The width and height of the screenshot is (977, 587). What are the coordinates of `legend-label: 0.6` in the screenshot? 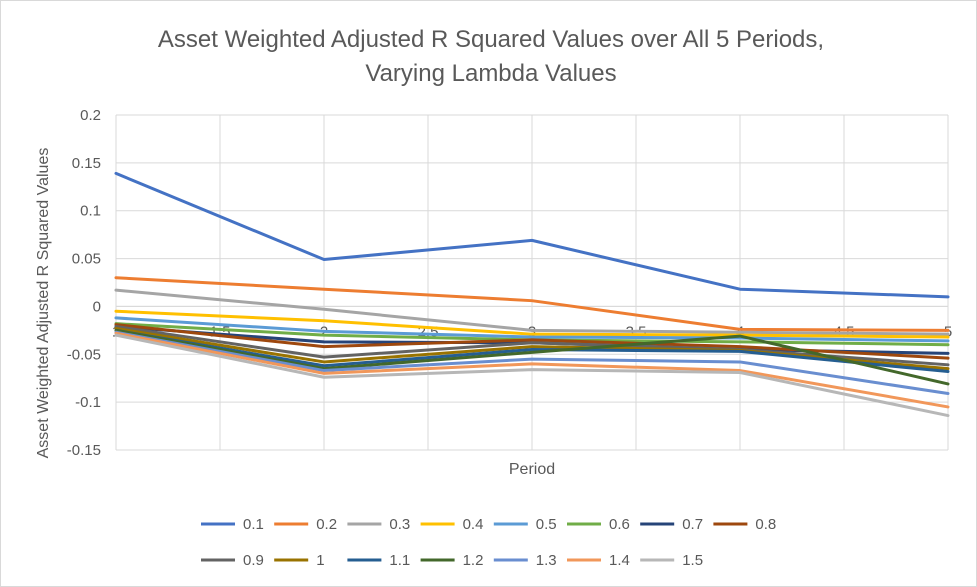 It's located at (619, 524).